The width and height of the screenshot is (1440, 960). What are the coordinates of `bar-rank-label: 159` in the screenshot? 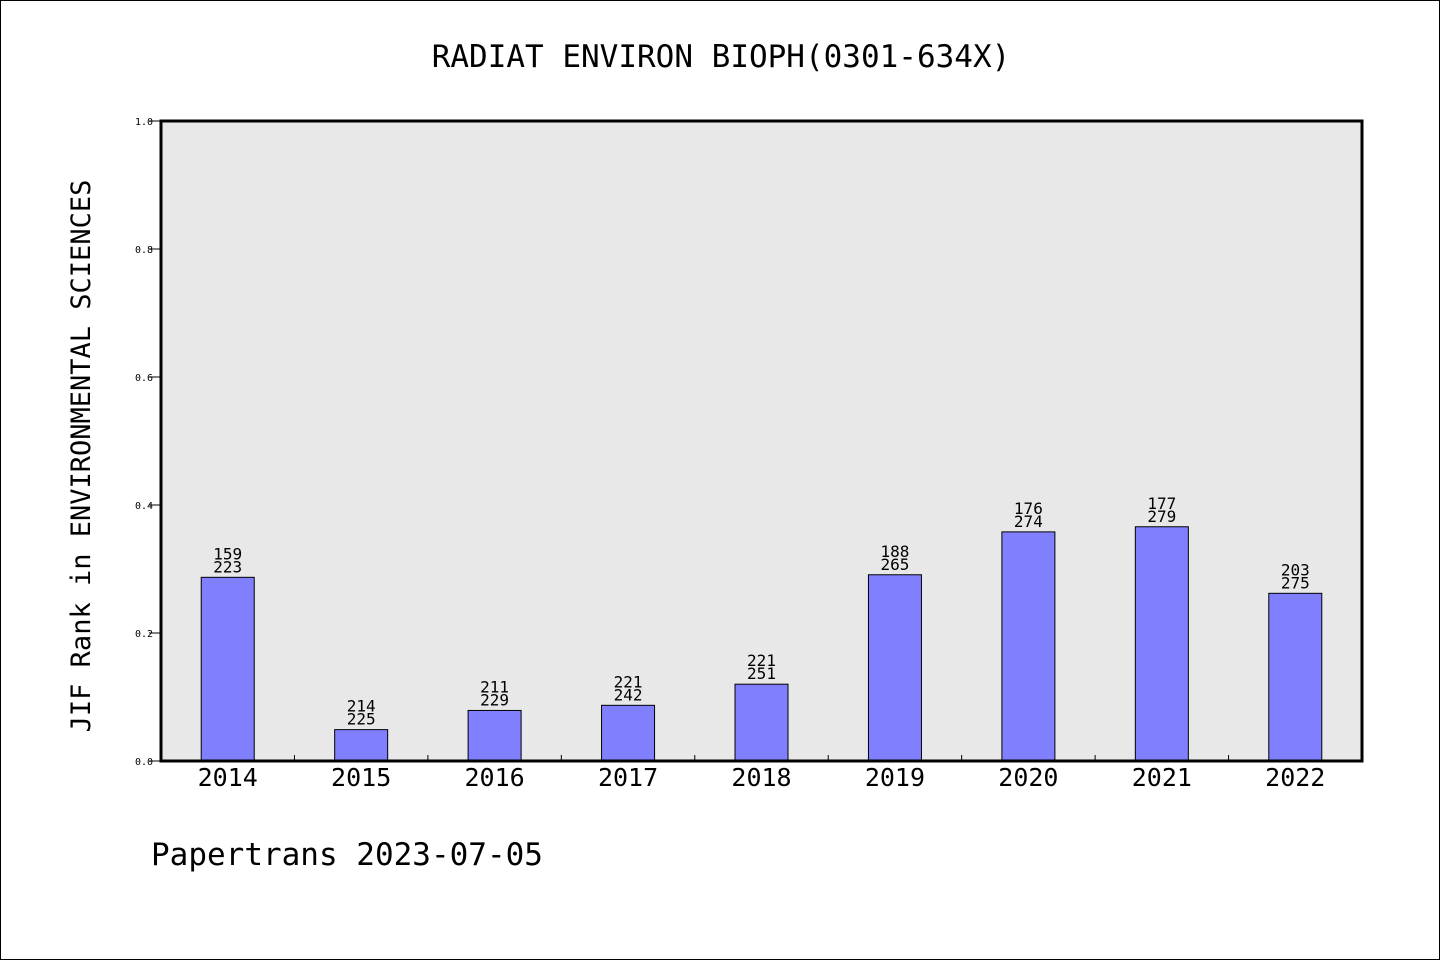 It's located at (227, 553).